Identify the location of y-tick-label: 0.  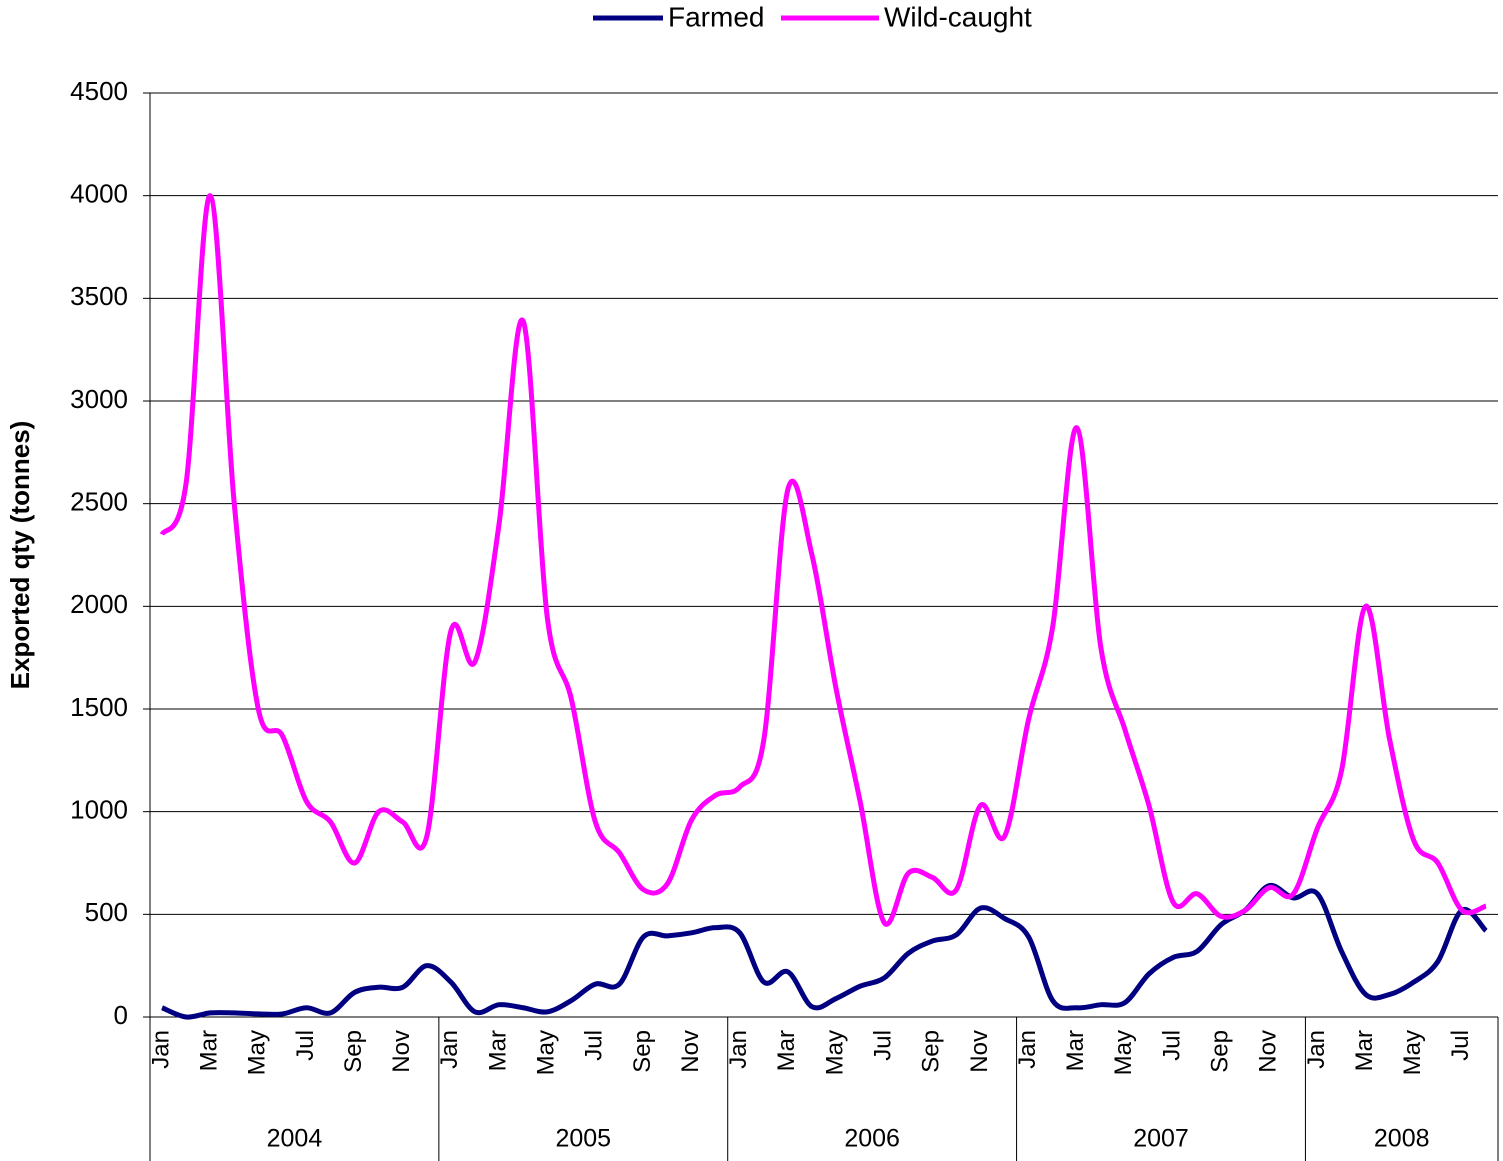
(121, 1015).